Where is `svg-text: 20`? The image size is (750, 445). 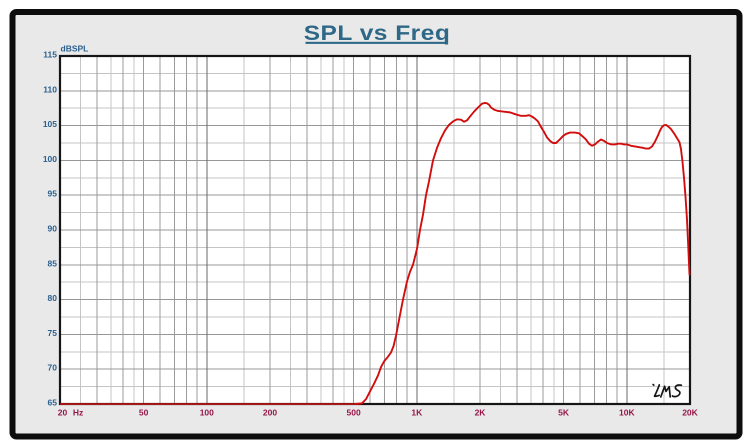
svg-text: 20 is located at coordinates (63, 413).